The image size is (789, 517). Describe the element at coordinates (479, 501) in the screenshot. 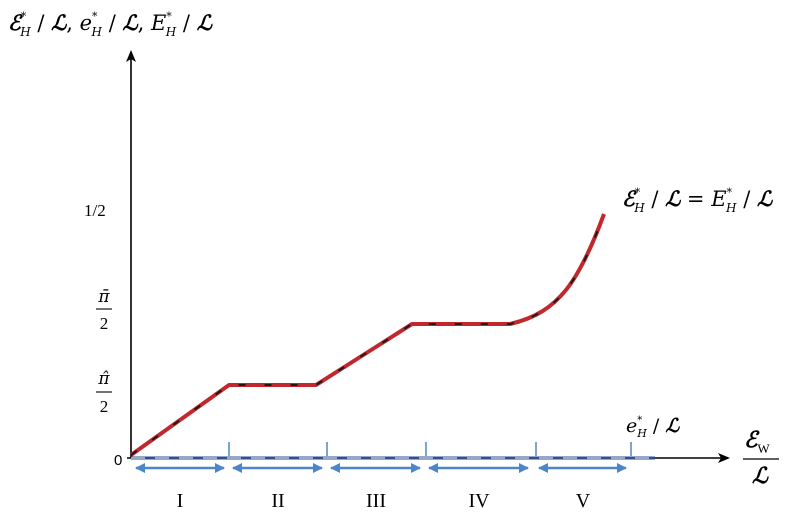

I see `region-label-iv: IV` at that location.